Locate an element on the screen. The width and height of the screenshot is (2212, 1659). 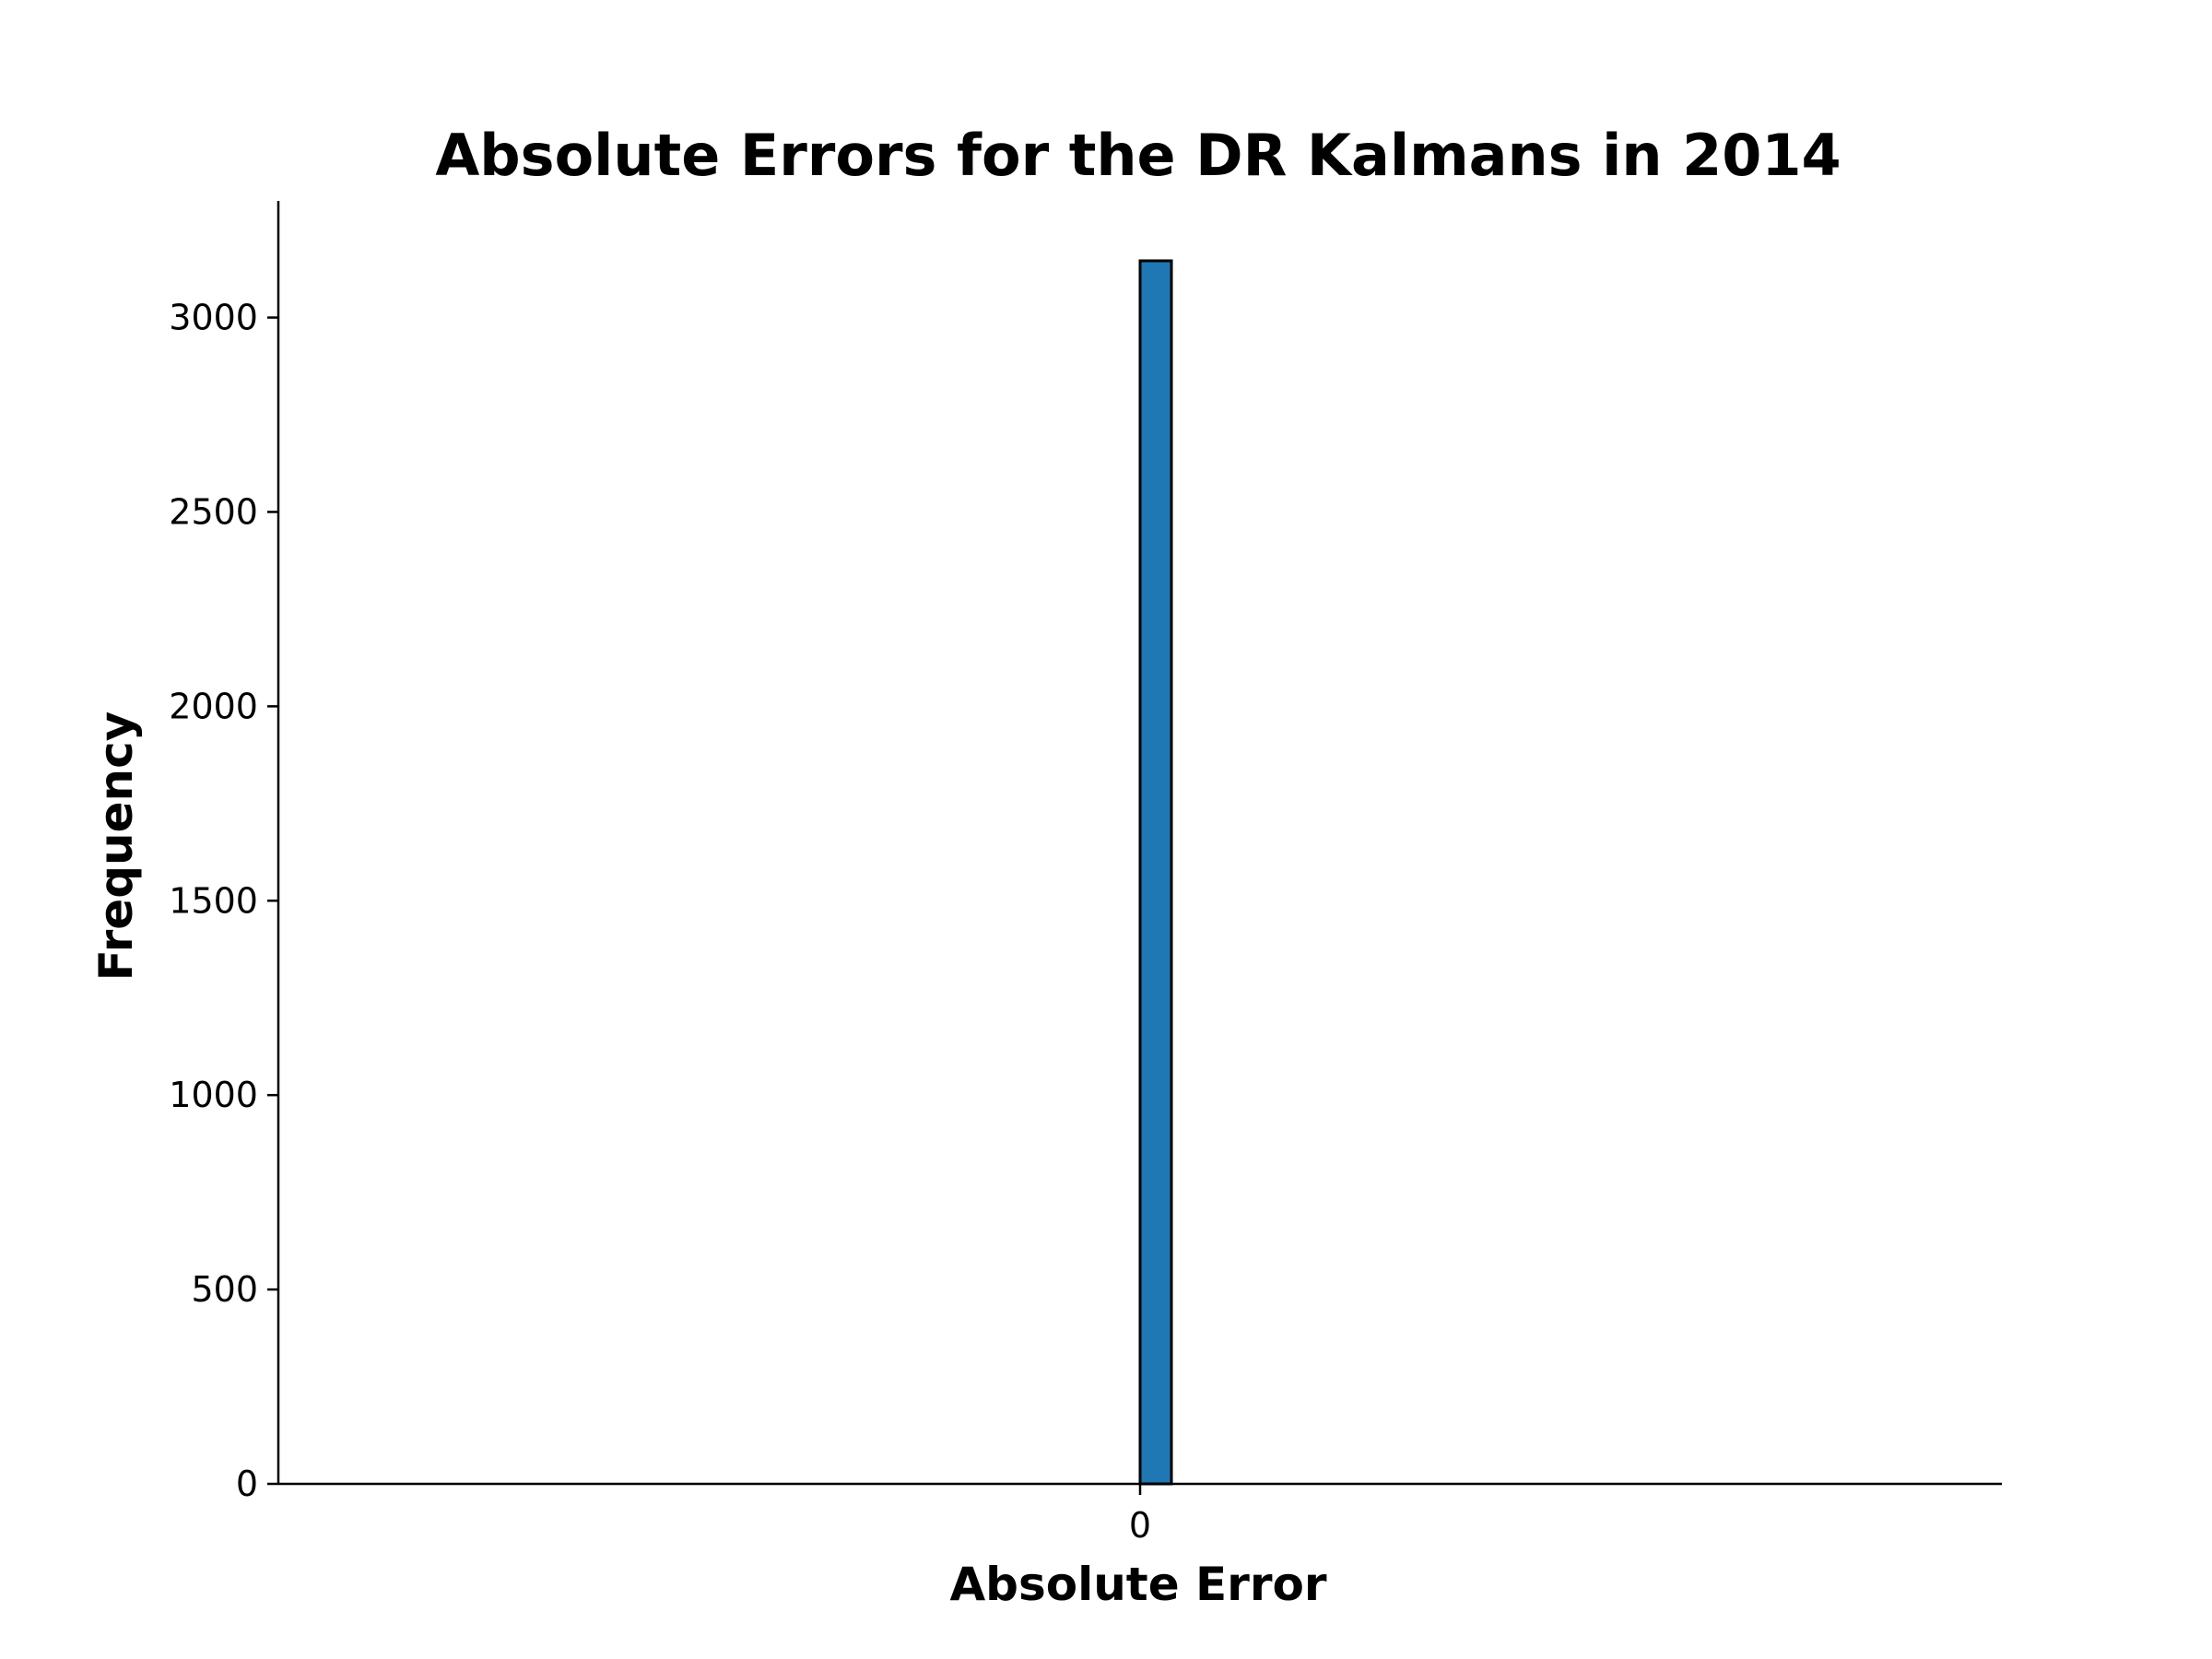
y-tick-label: 0 is located at coordinates (247, 1484).